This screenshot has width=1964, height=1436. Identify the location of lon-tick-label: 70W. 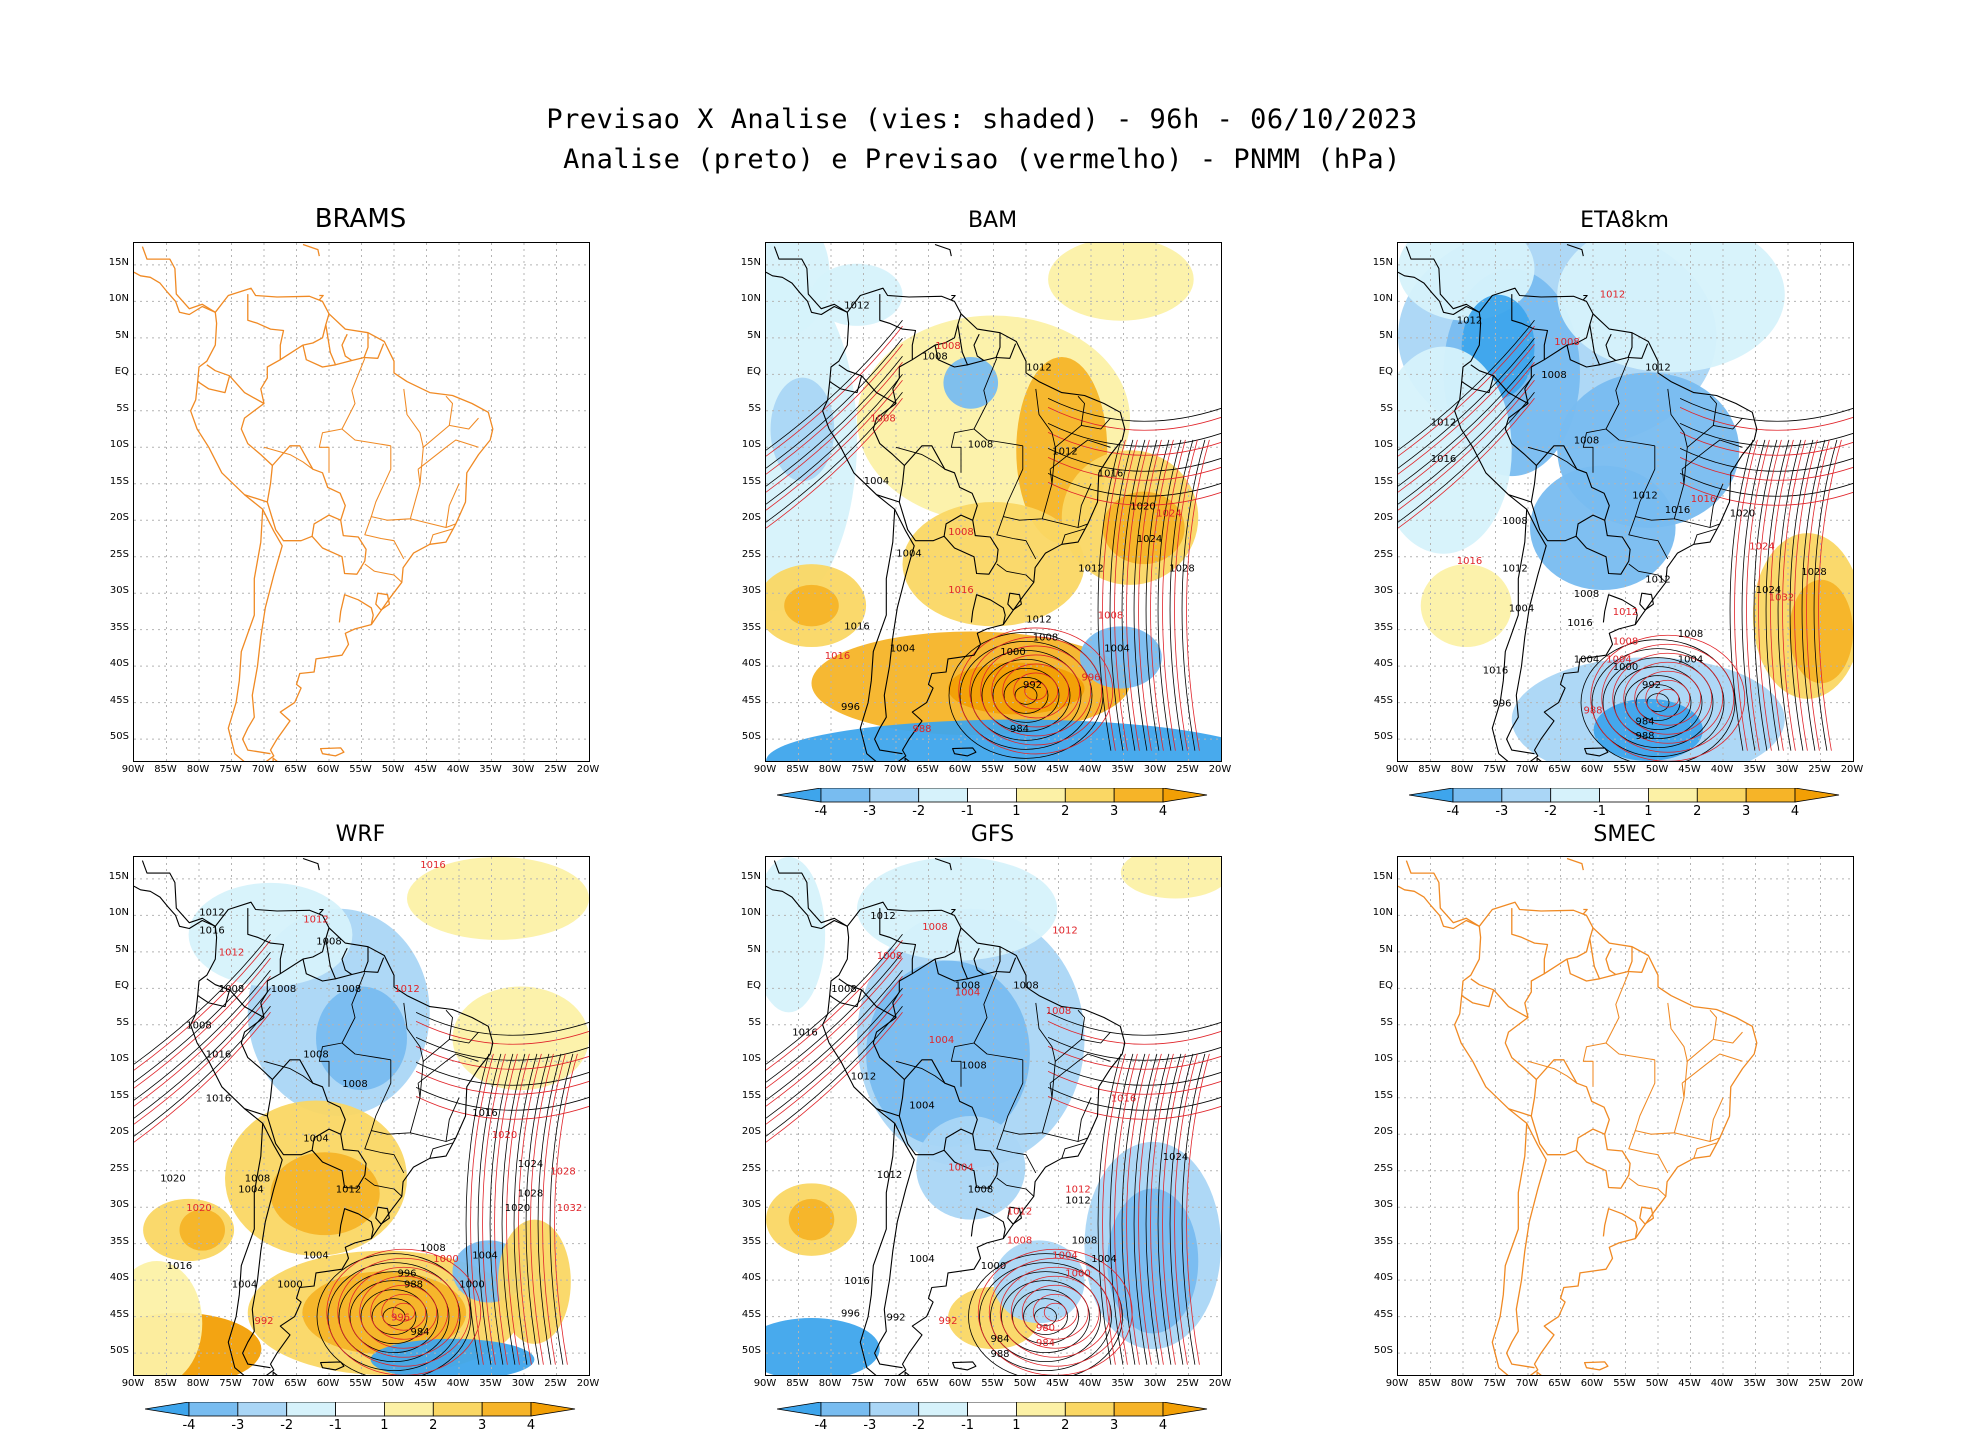
(263, 769).